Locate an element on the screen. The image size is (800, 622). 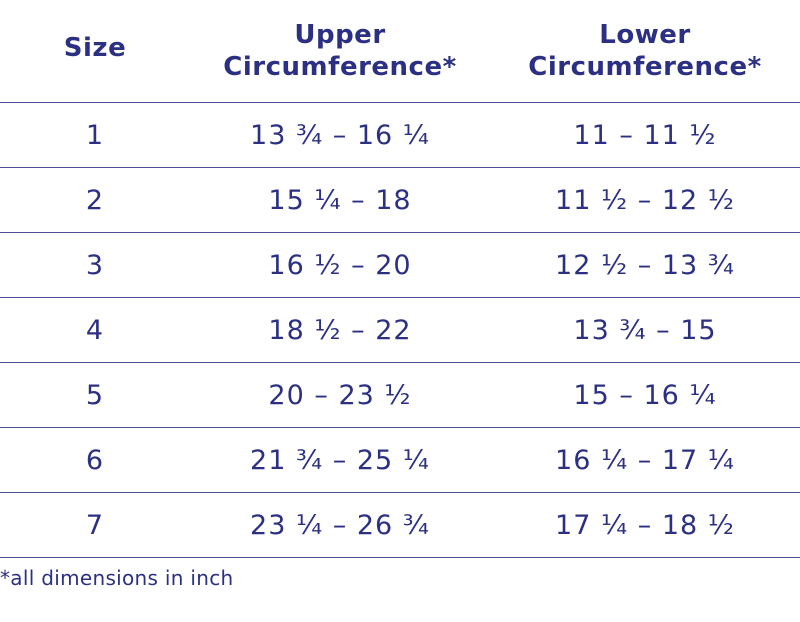
cell-lower: 13 ¾ – 15 is located at coordinates (645, 330).